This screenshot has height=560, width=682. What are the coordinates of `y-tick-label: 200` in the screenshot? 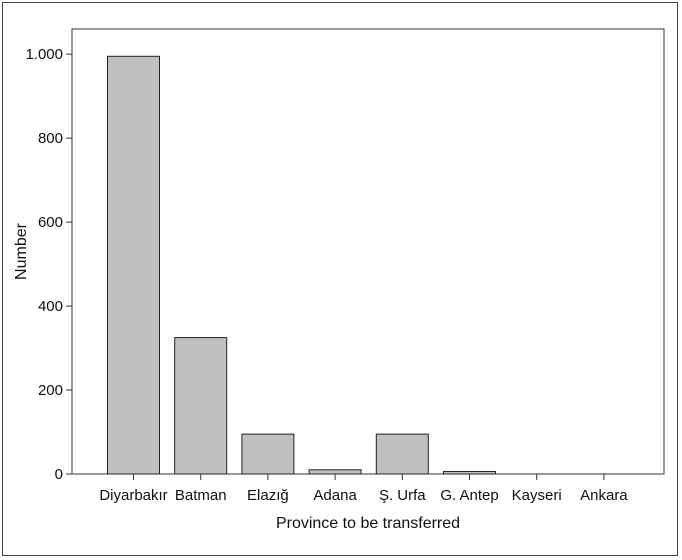 It's located at (50, 390).